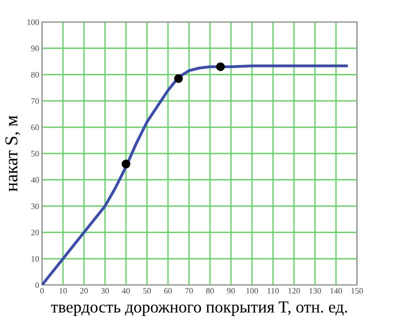  I want to click on x-tick-label: 10, so click(63, 291).